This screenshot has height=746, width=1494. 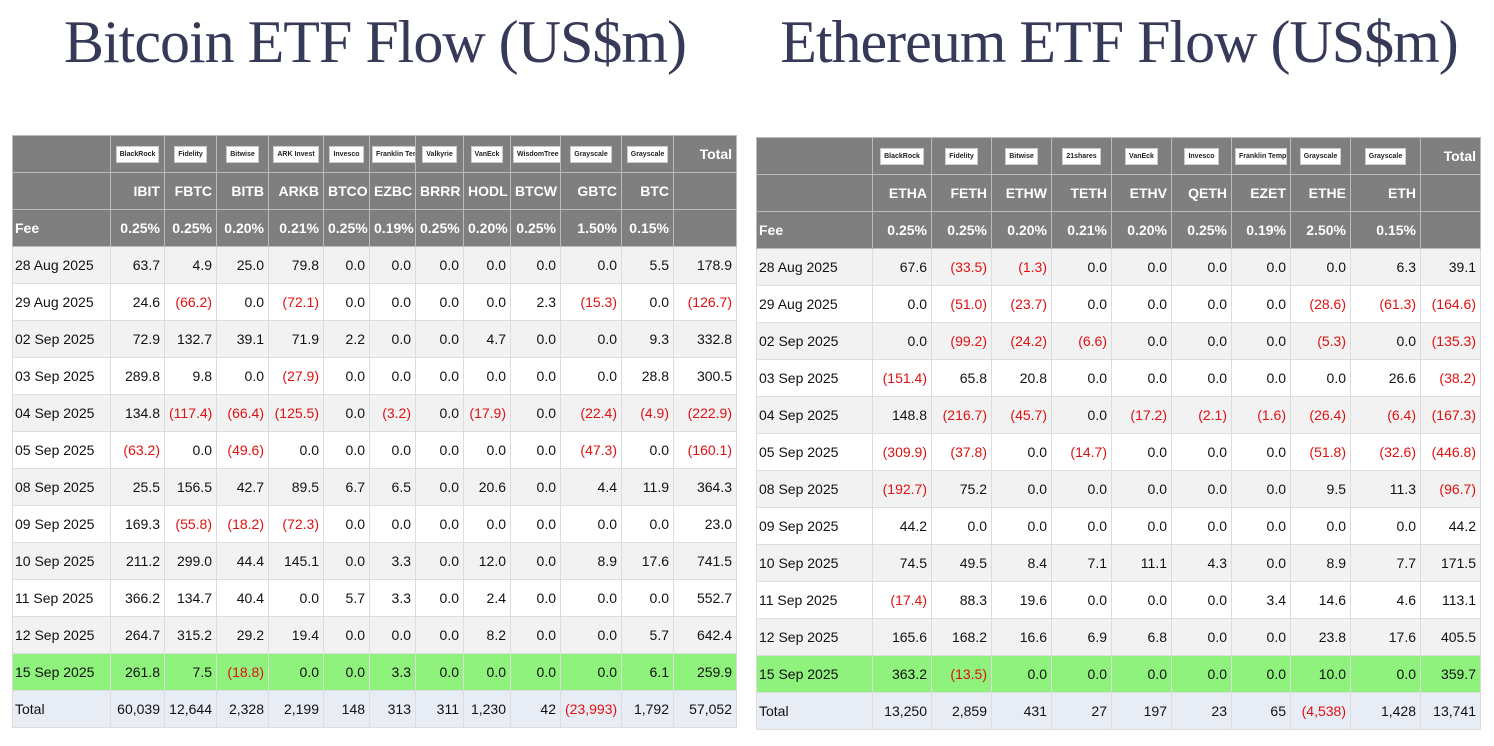 What do you see at coordinates (647, 709) in the screenshot?
I see `total-value: 1,792` at bounding box center [647, 709].